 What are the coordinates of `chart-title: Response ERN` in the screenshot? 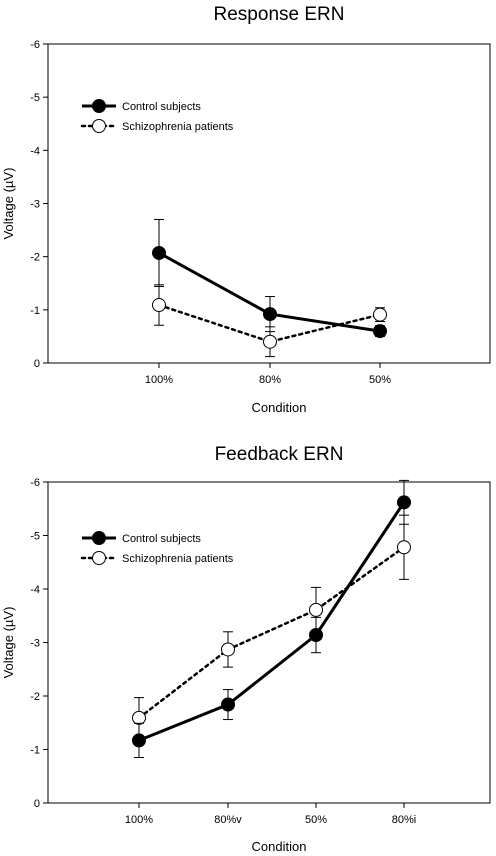 It's located at (279, 14).